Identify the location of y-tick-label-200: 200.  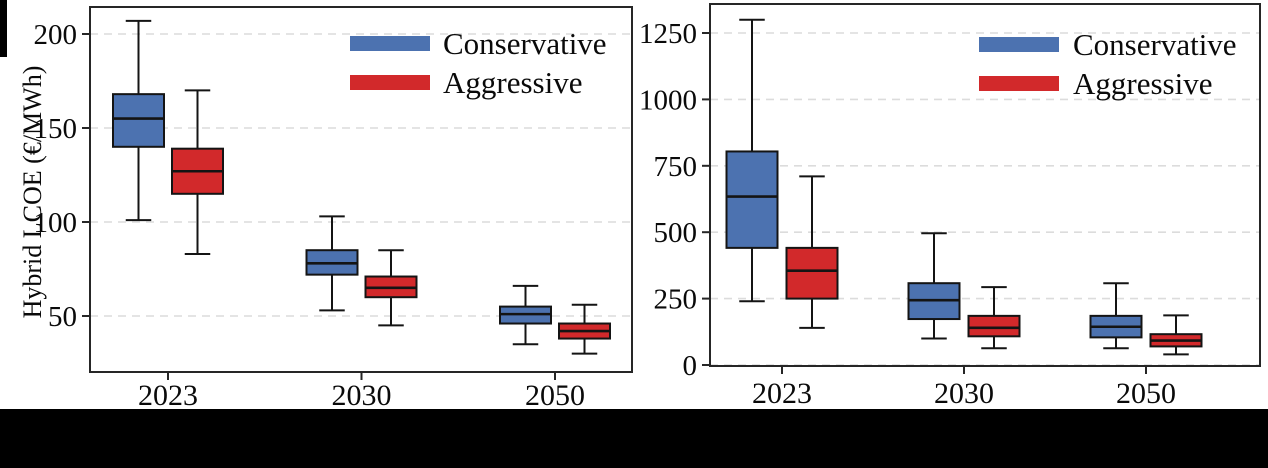
(56, 35).